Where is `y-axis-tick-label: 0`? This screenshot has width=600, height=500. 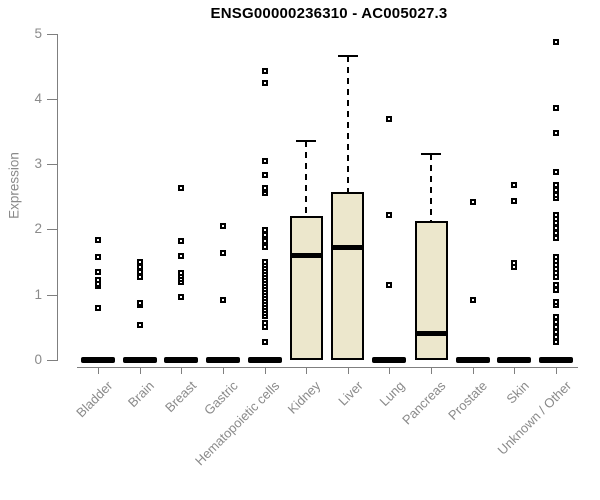 y-axis-tick-label: 0 is located at coordinates (38, 359).